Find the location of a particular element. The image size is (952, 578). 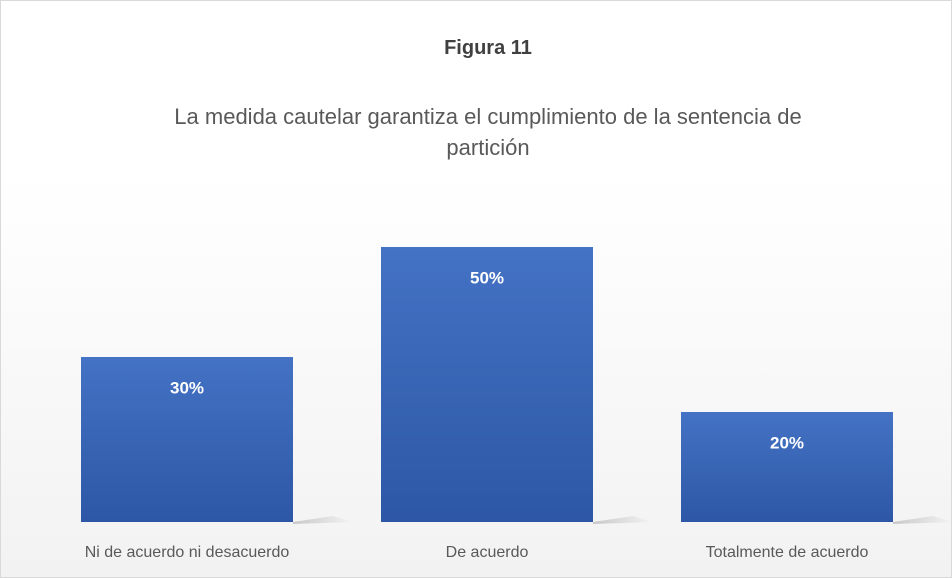

x-tick-label: Ni de acuerdo ni desacuerdo is located at coordinates (187, 552).